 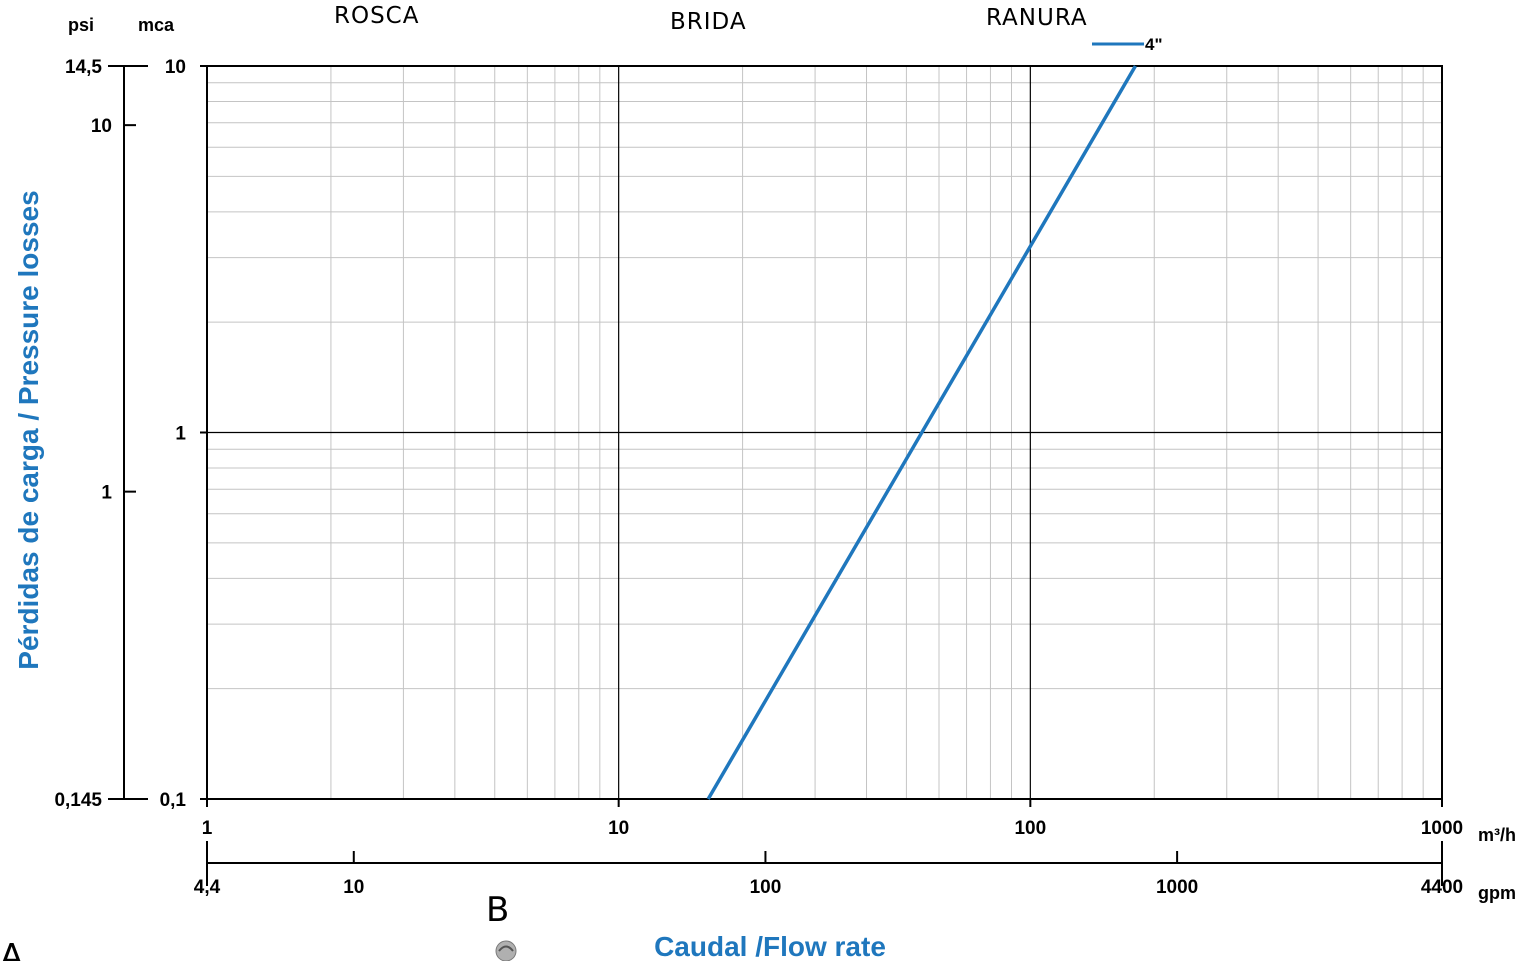 I want to click on psi-axis: 0,145 1 10 14,5, so click(x=101, y=434).